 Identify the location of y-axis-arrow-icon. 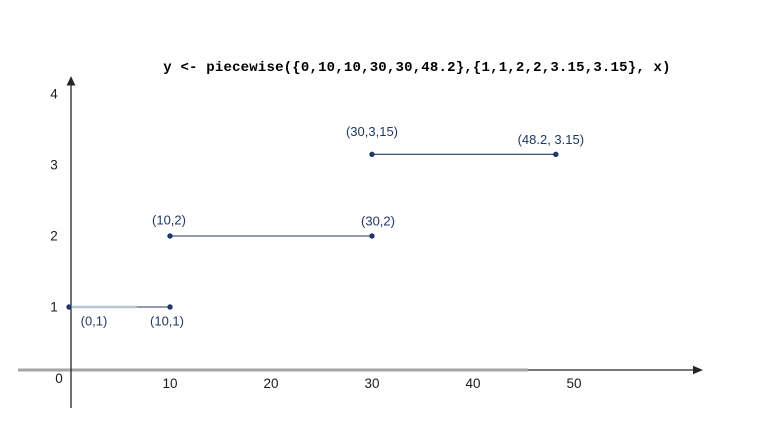
(71, 81).